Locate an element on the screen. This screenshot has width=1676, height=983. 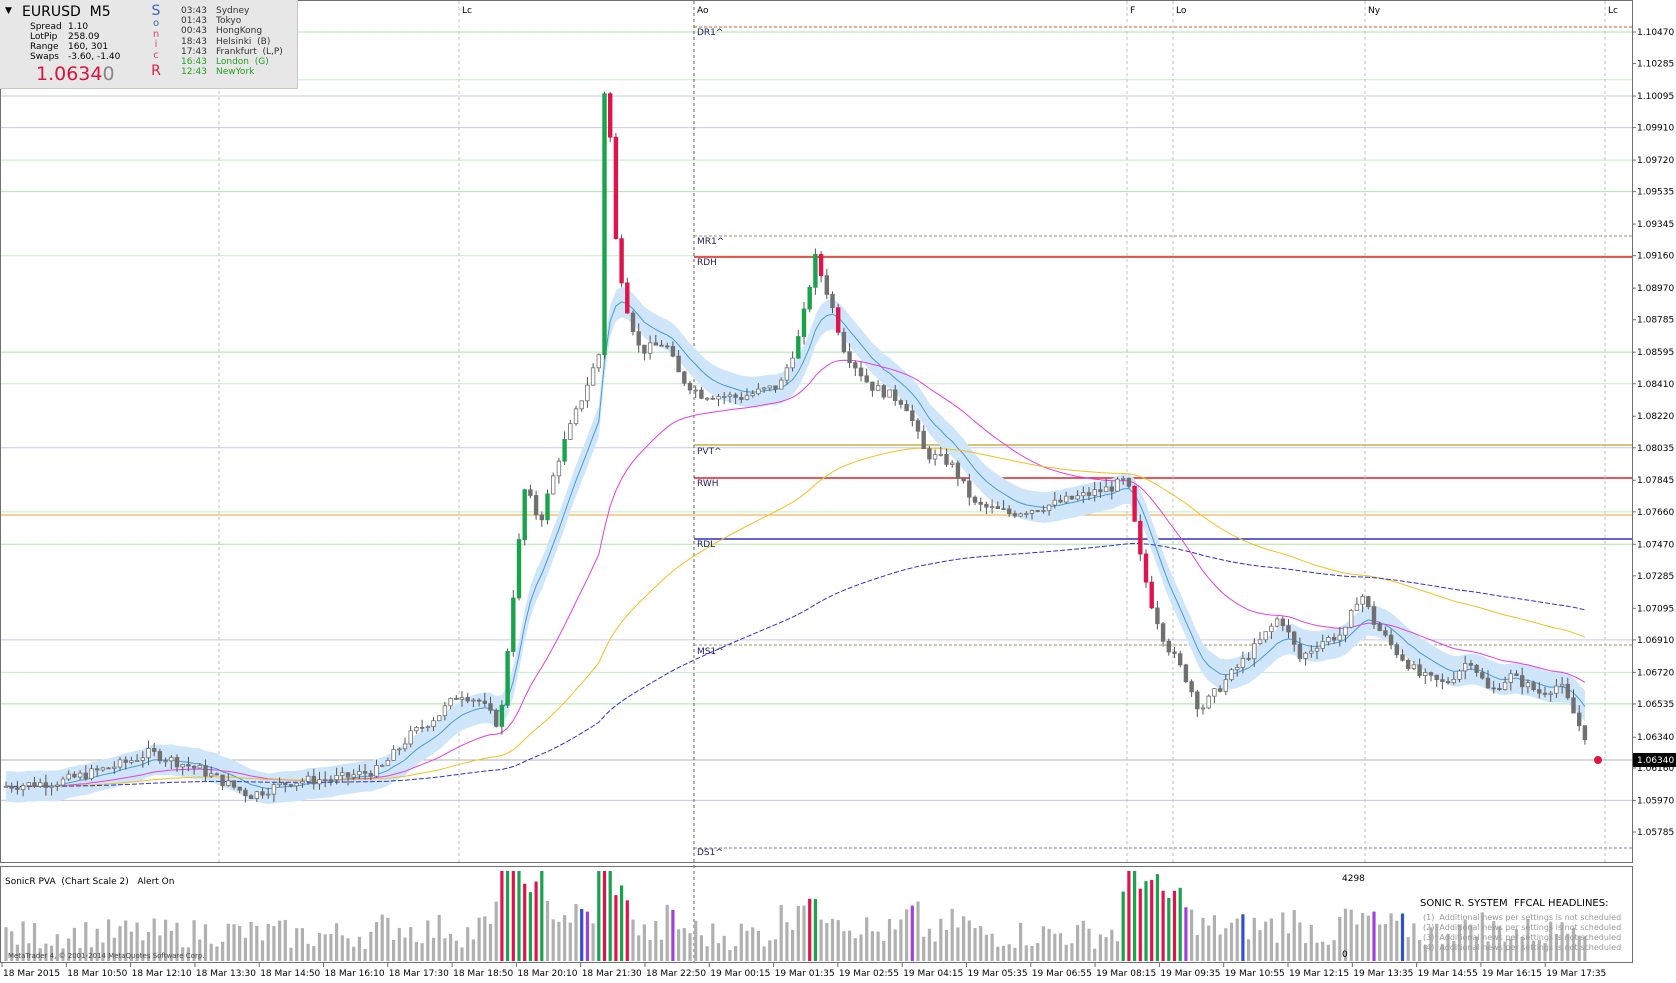
price-tick-label: 1.06160 is located at coordinates (1655, 769).